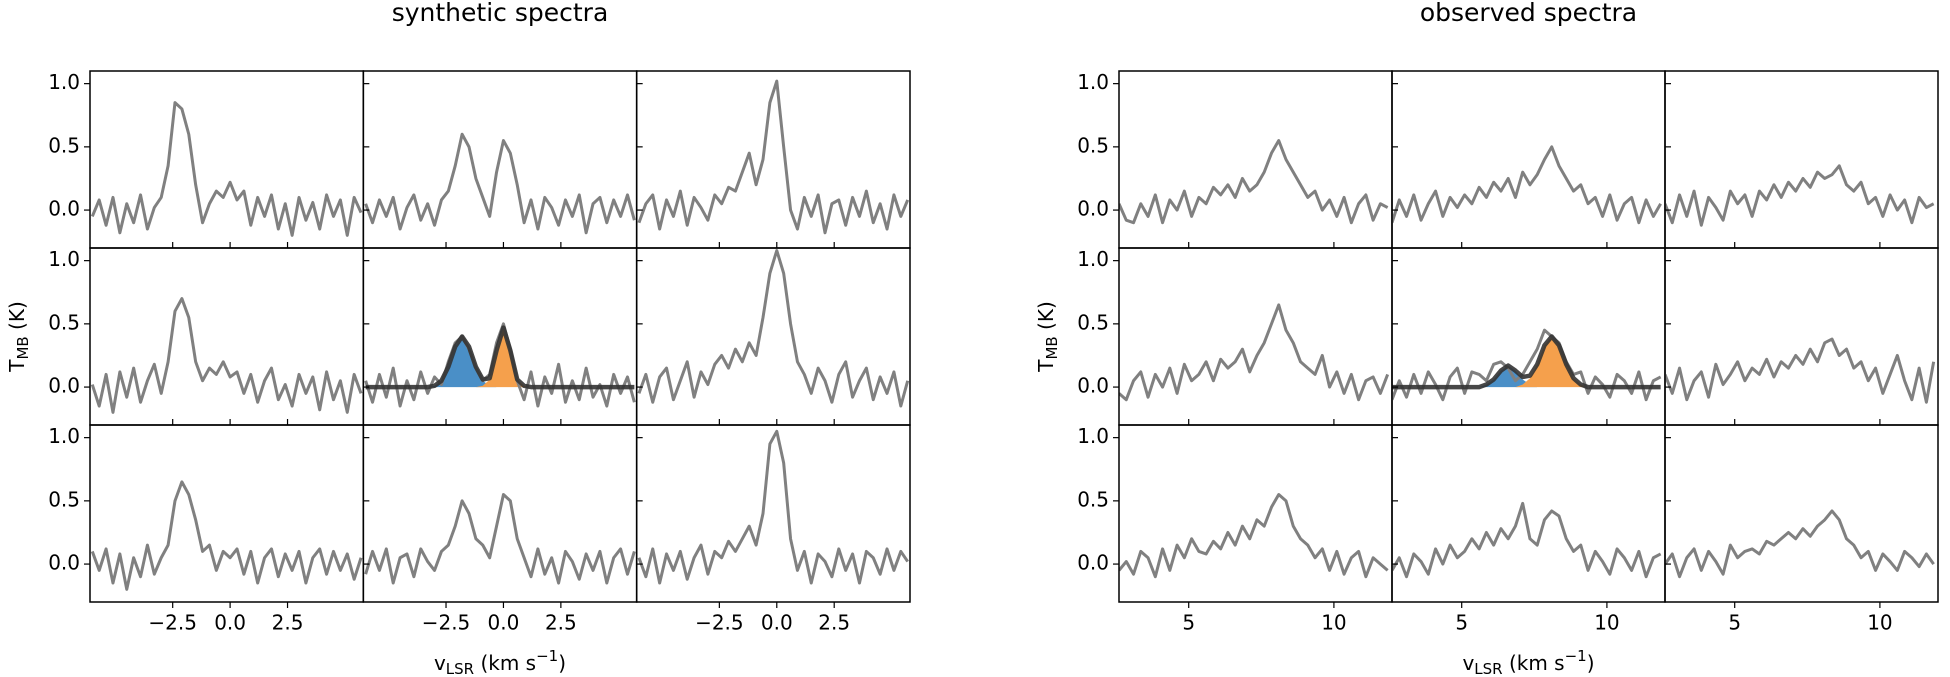 This screenshot has height=677, width=1950. What do you see at coordinates (1528, 13) in the screenshot?
I see `chart-title: observed spectra` at bounding box center [1528, 13].